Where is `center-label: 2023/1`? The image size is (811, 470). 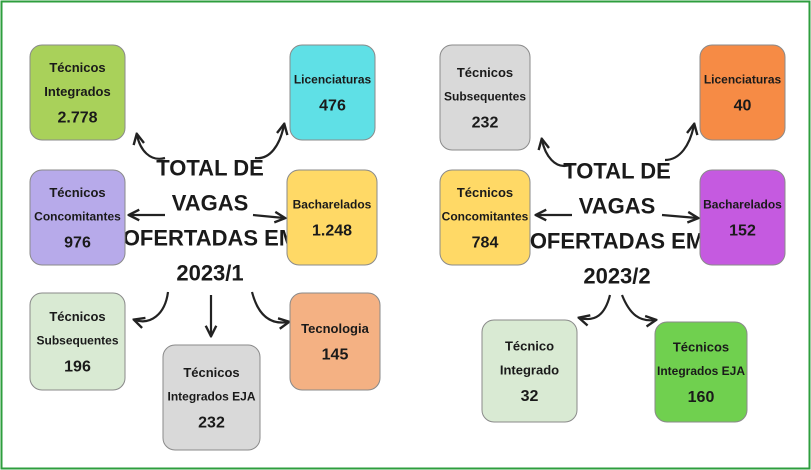 center-label: 2023/1 is located at coordinates (209, 272).